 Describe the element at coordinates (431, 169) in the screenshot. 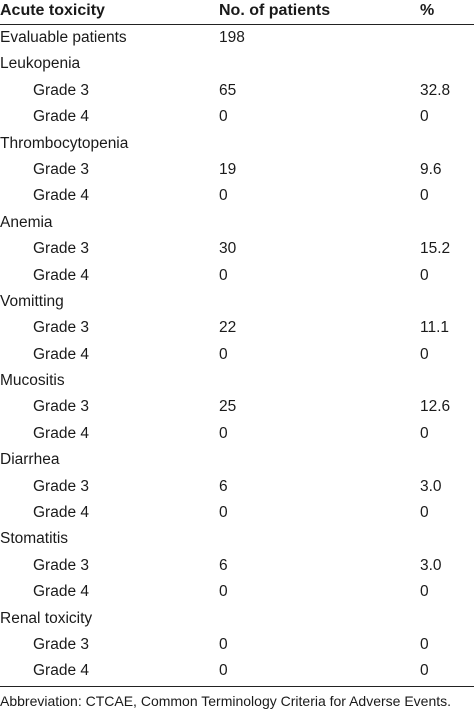

I see `percentage: 9.6` at that location.